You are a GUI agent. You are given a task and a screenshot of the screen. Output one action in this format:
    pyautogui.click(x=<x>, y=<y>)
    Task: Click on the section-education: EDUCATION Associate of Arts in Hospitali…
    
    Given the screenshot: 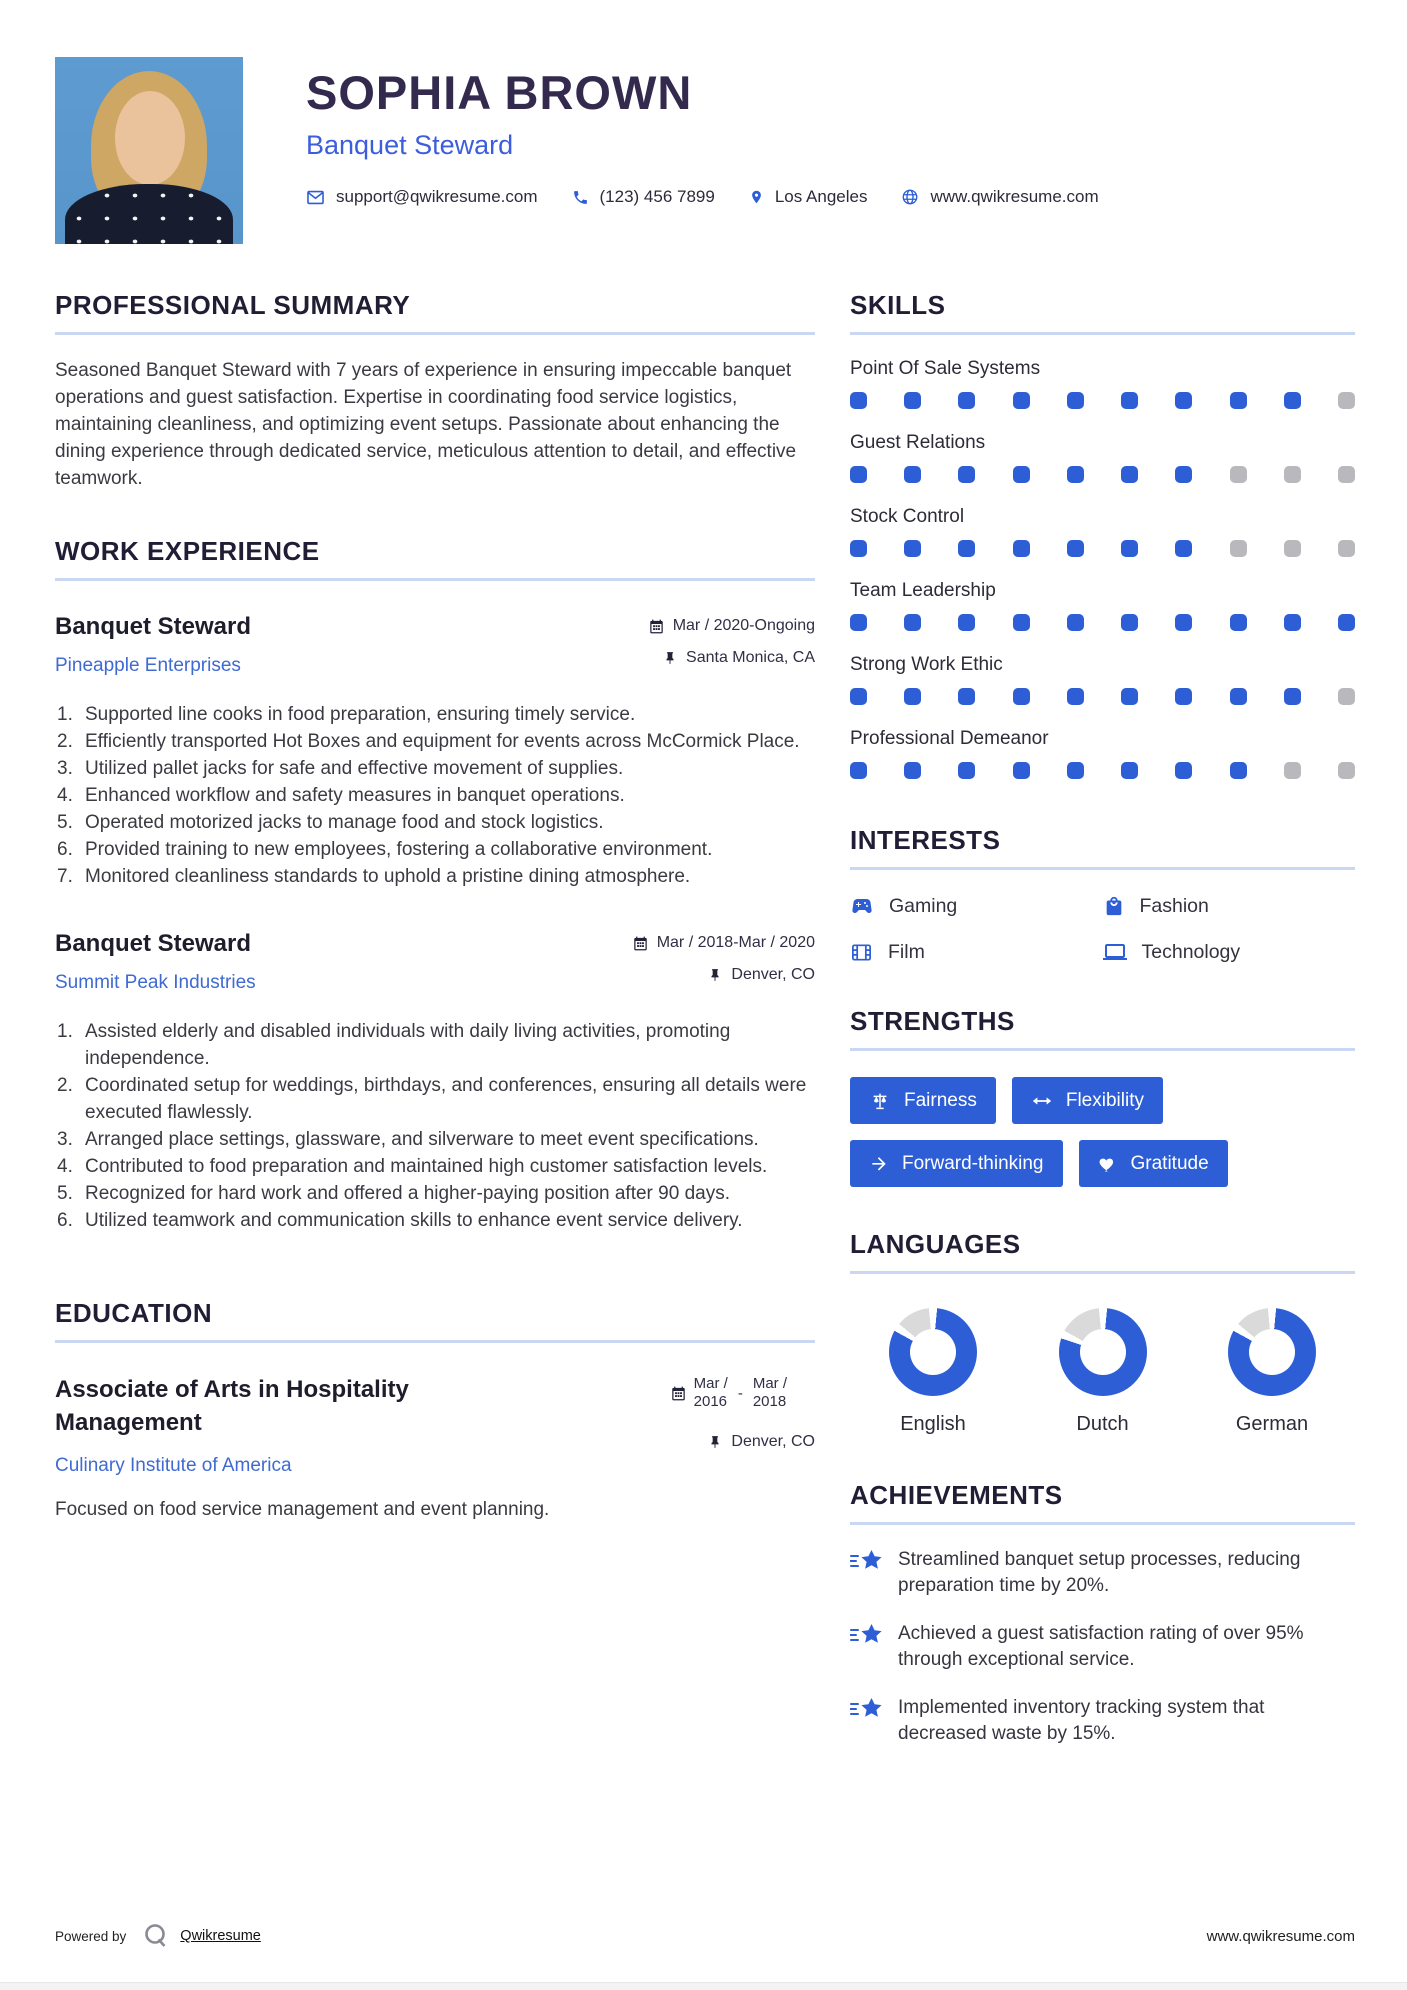 What is the action you would take?
    pyautogui.click(x=435, y=1409)
    